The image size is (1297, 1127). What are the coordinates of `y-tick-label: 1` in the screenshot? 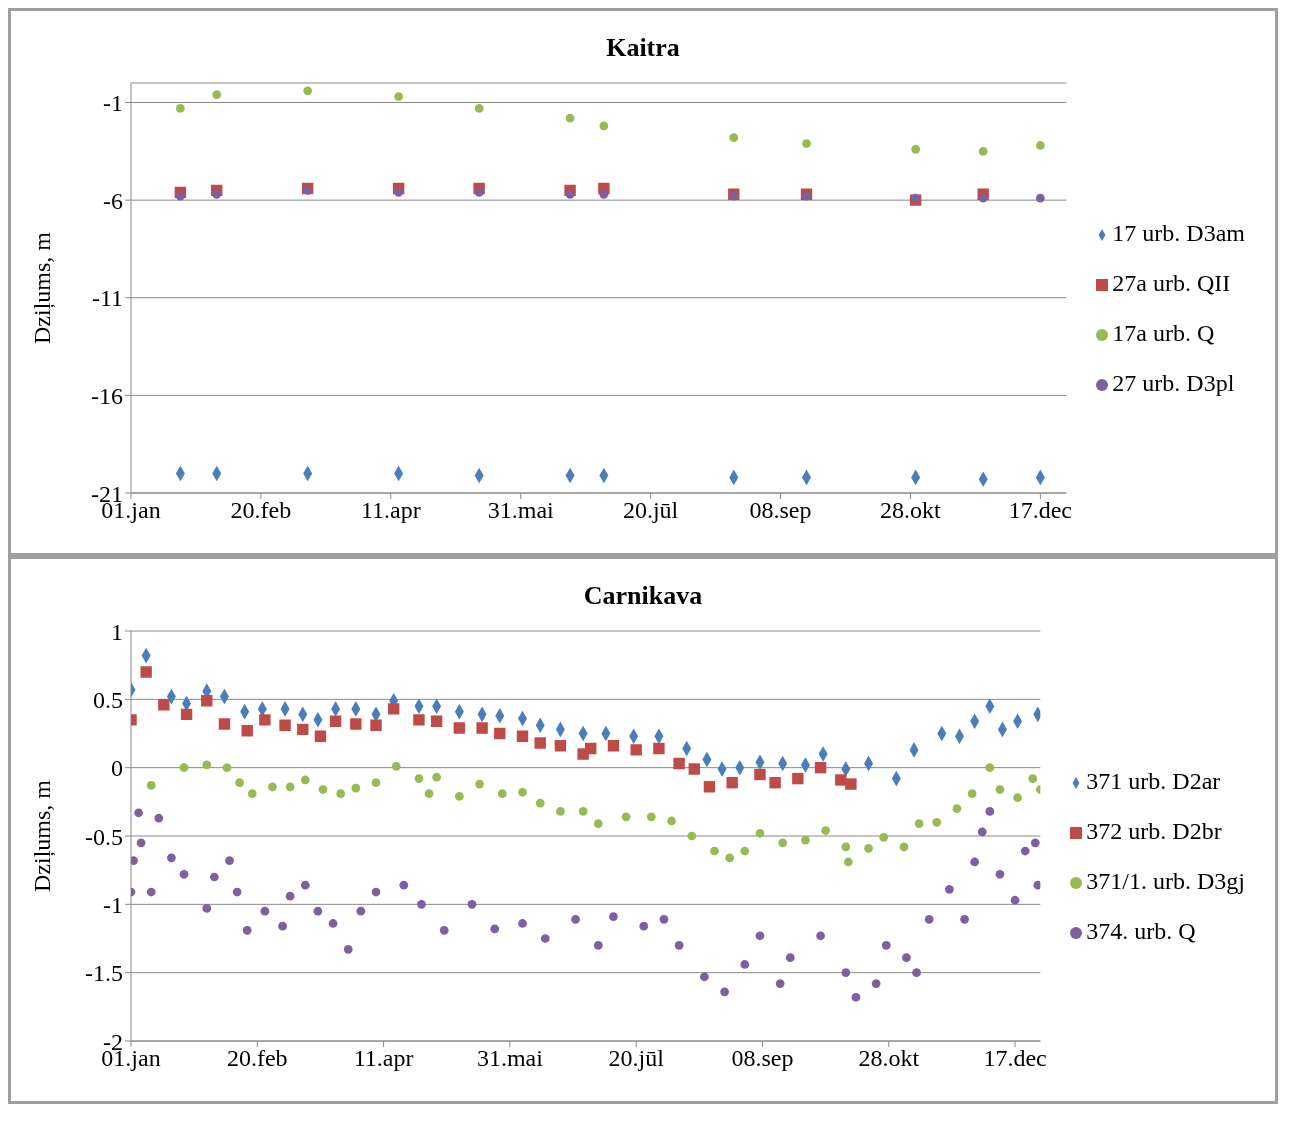 It's located at (117, 631).